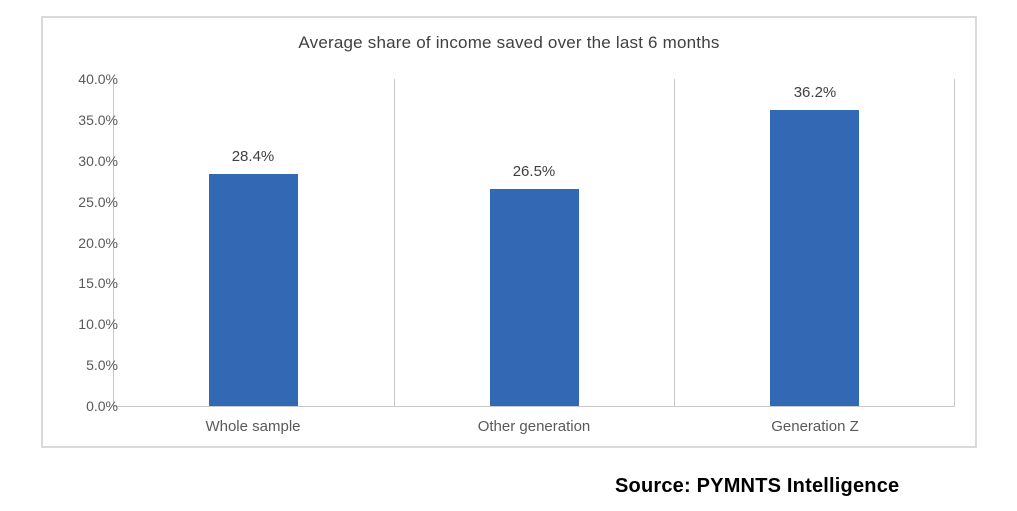 The width and height of the screenshot is (1017, 511). What do you see at coordinates (98, 324) in the screenshot?
I see `y-tick-label: 10.0%` at bounding box center [98, 324].